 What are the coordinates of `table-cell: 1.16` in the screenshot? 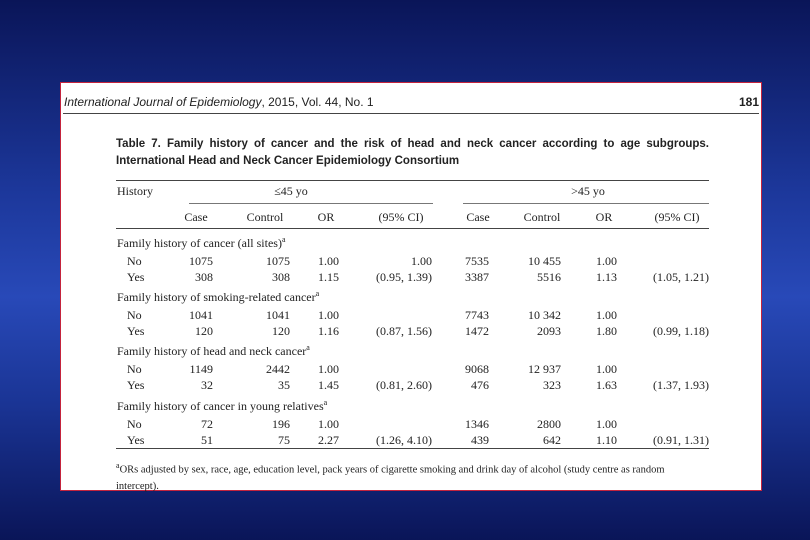 It's located at (328, 331).